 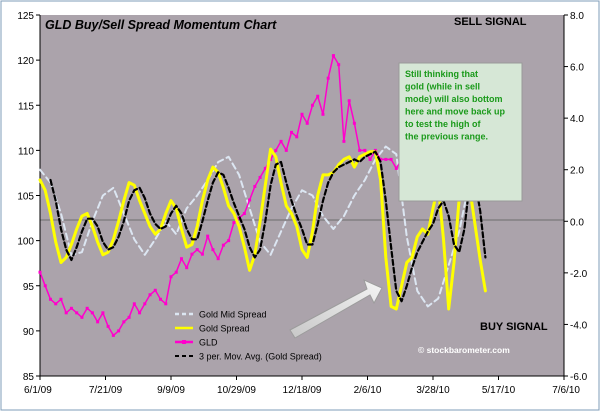 What do you see at coordinates (26, 106) in the screenshot?
I see `left-tick-label: 115` at bounding box center [26, 106].